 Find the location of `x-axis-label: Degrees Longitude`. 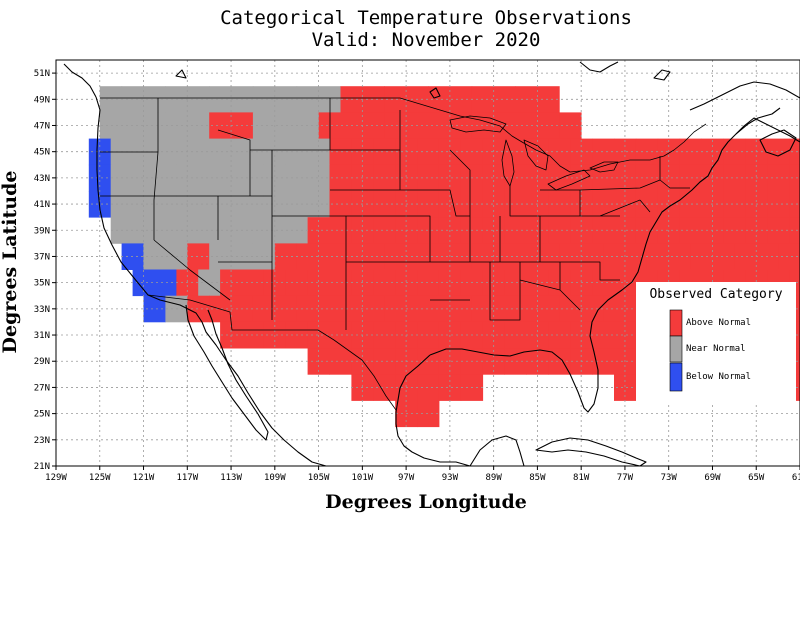

x-axis-label: Degrees Longitude is located at coordinates (426, 502).